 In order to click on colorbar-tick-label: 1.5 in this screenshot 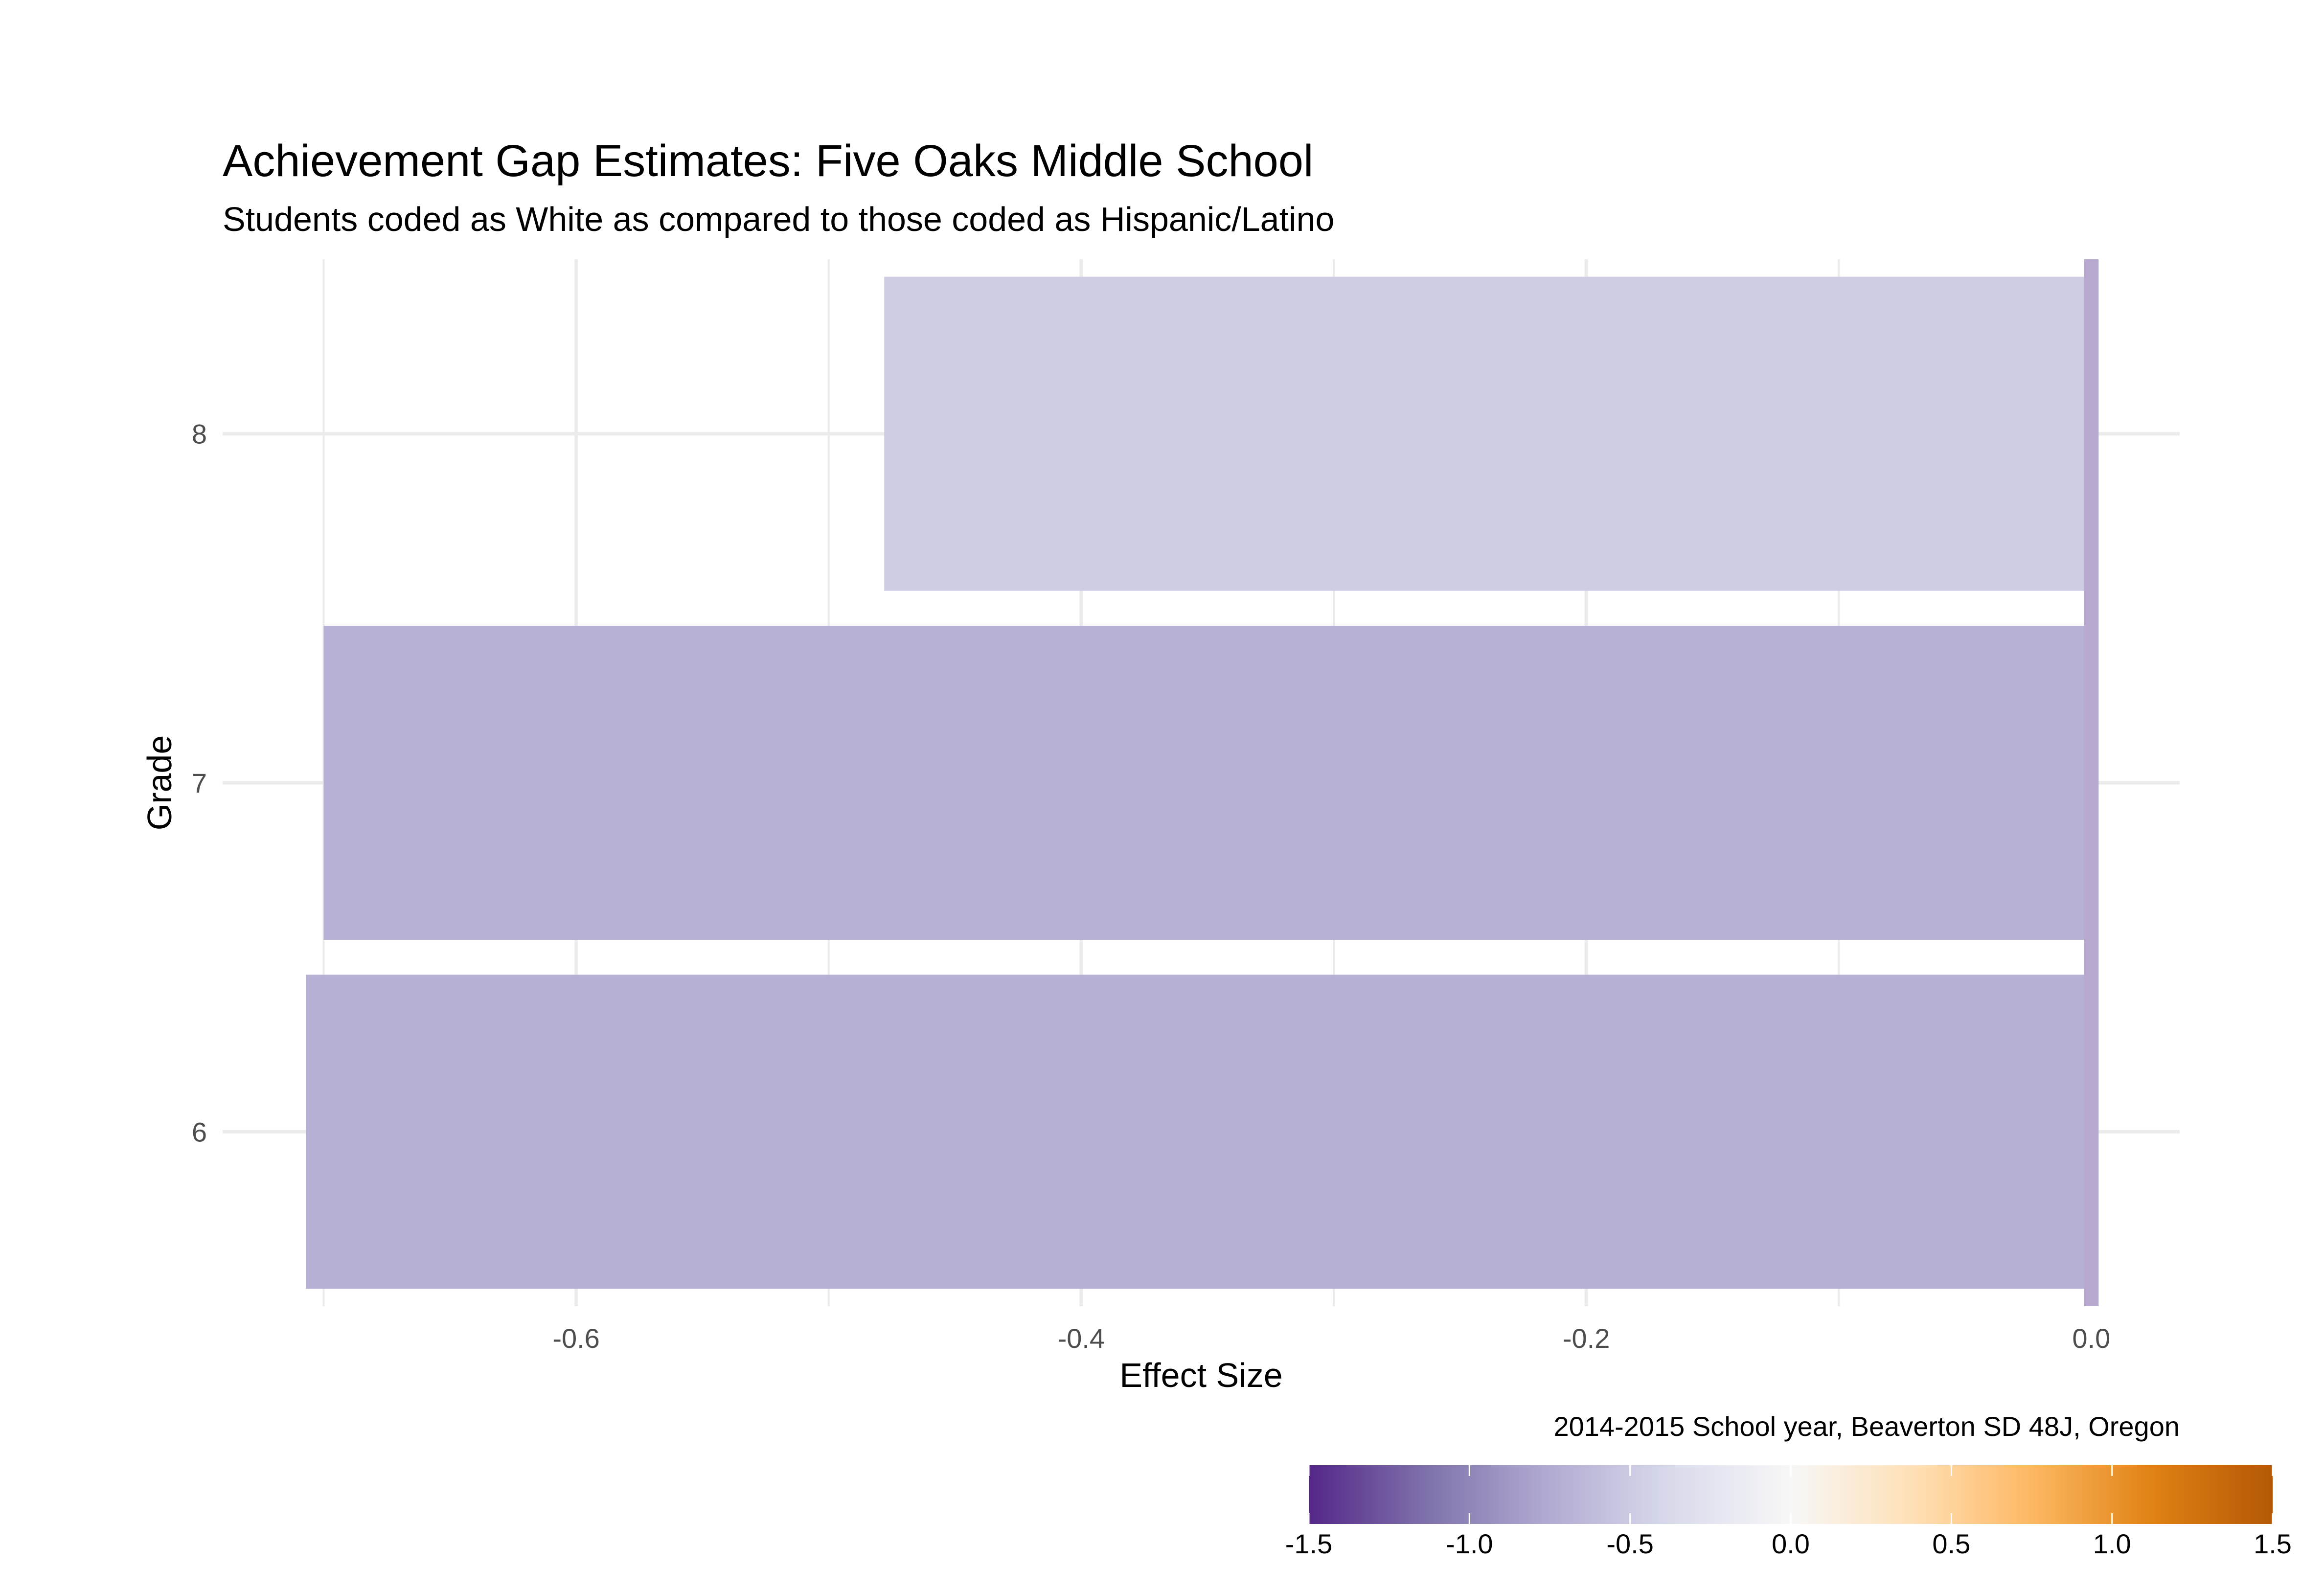, I will do `click(2273, 1544)`.